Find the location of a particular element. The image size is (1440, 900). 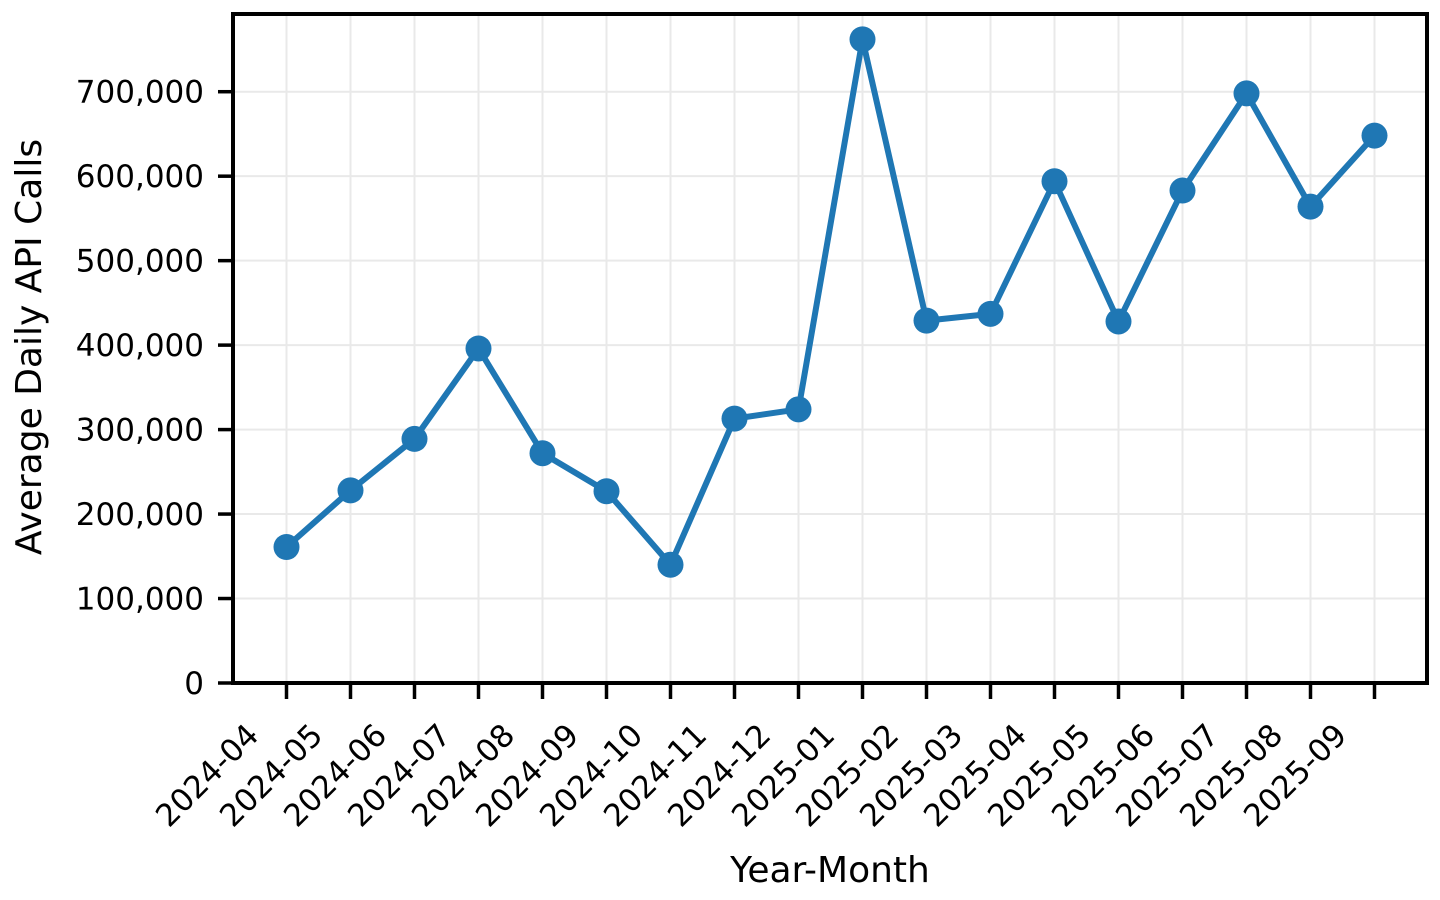

y-tick-label: 100,000 is located at coordinates (140, 600).